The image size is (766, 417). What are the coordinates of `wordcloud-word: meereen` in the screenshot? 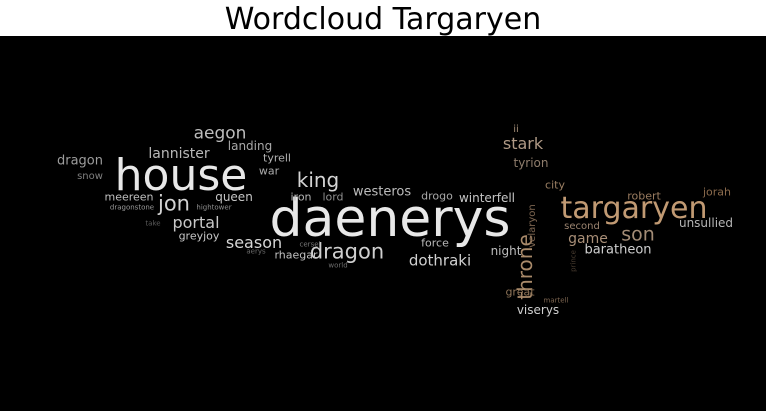 It's located at (129, 197).